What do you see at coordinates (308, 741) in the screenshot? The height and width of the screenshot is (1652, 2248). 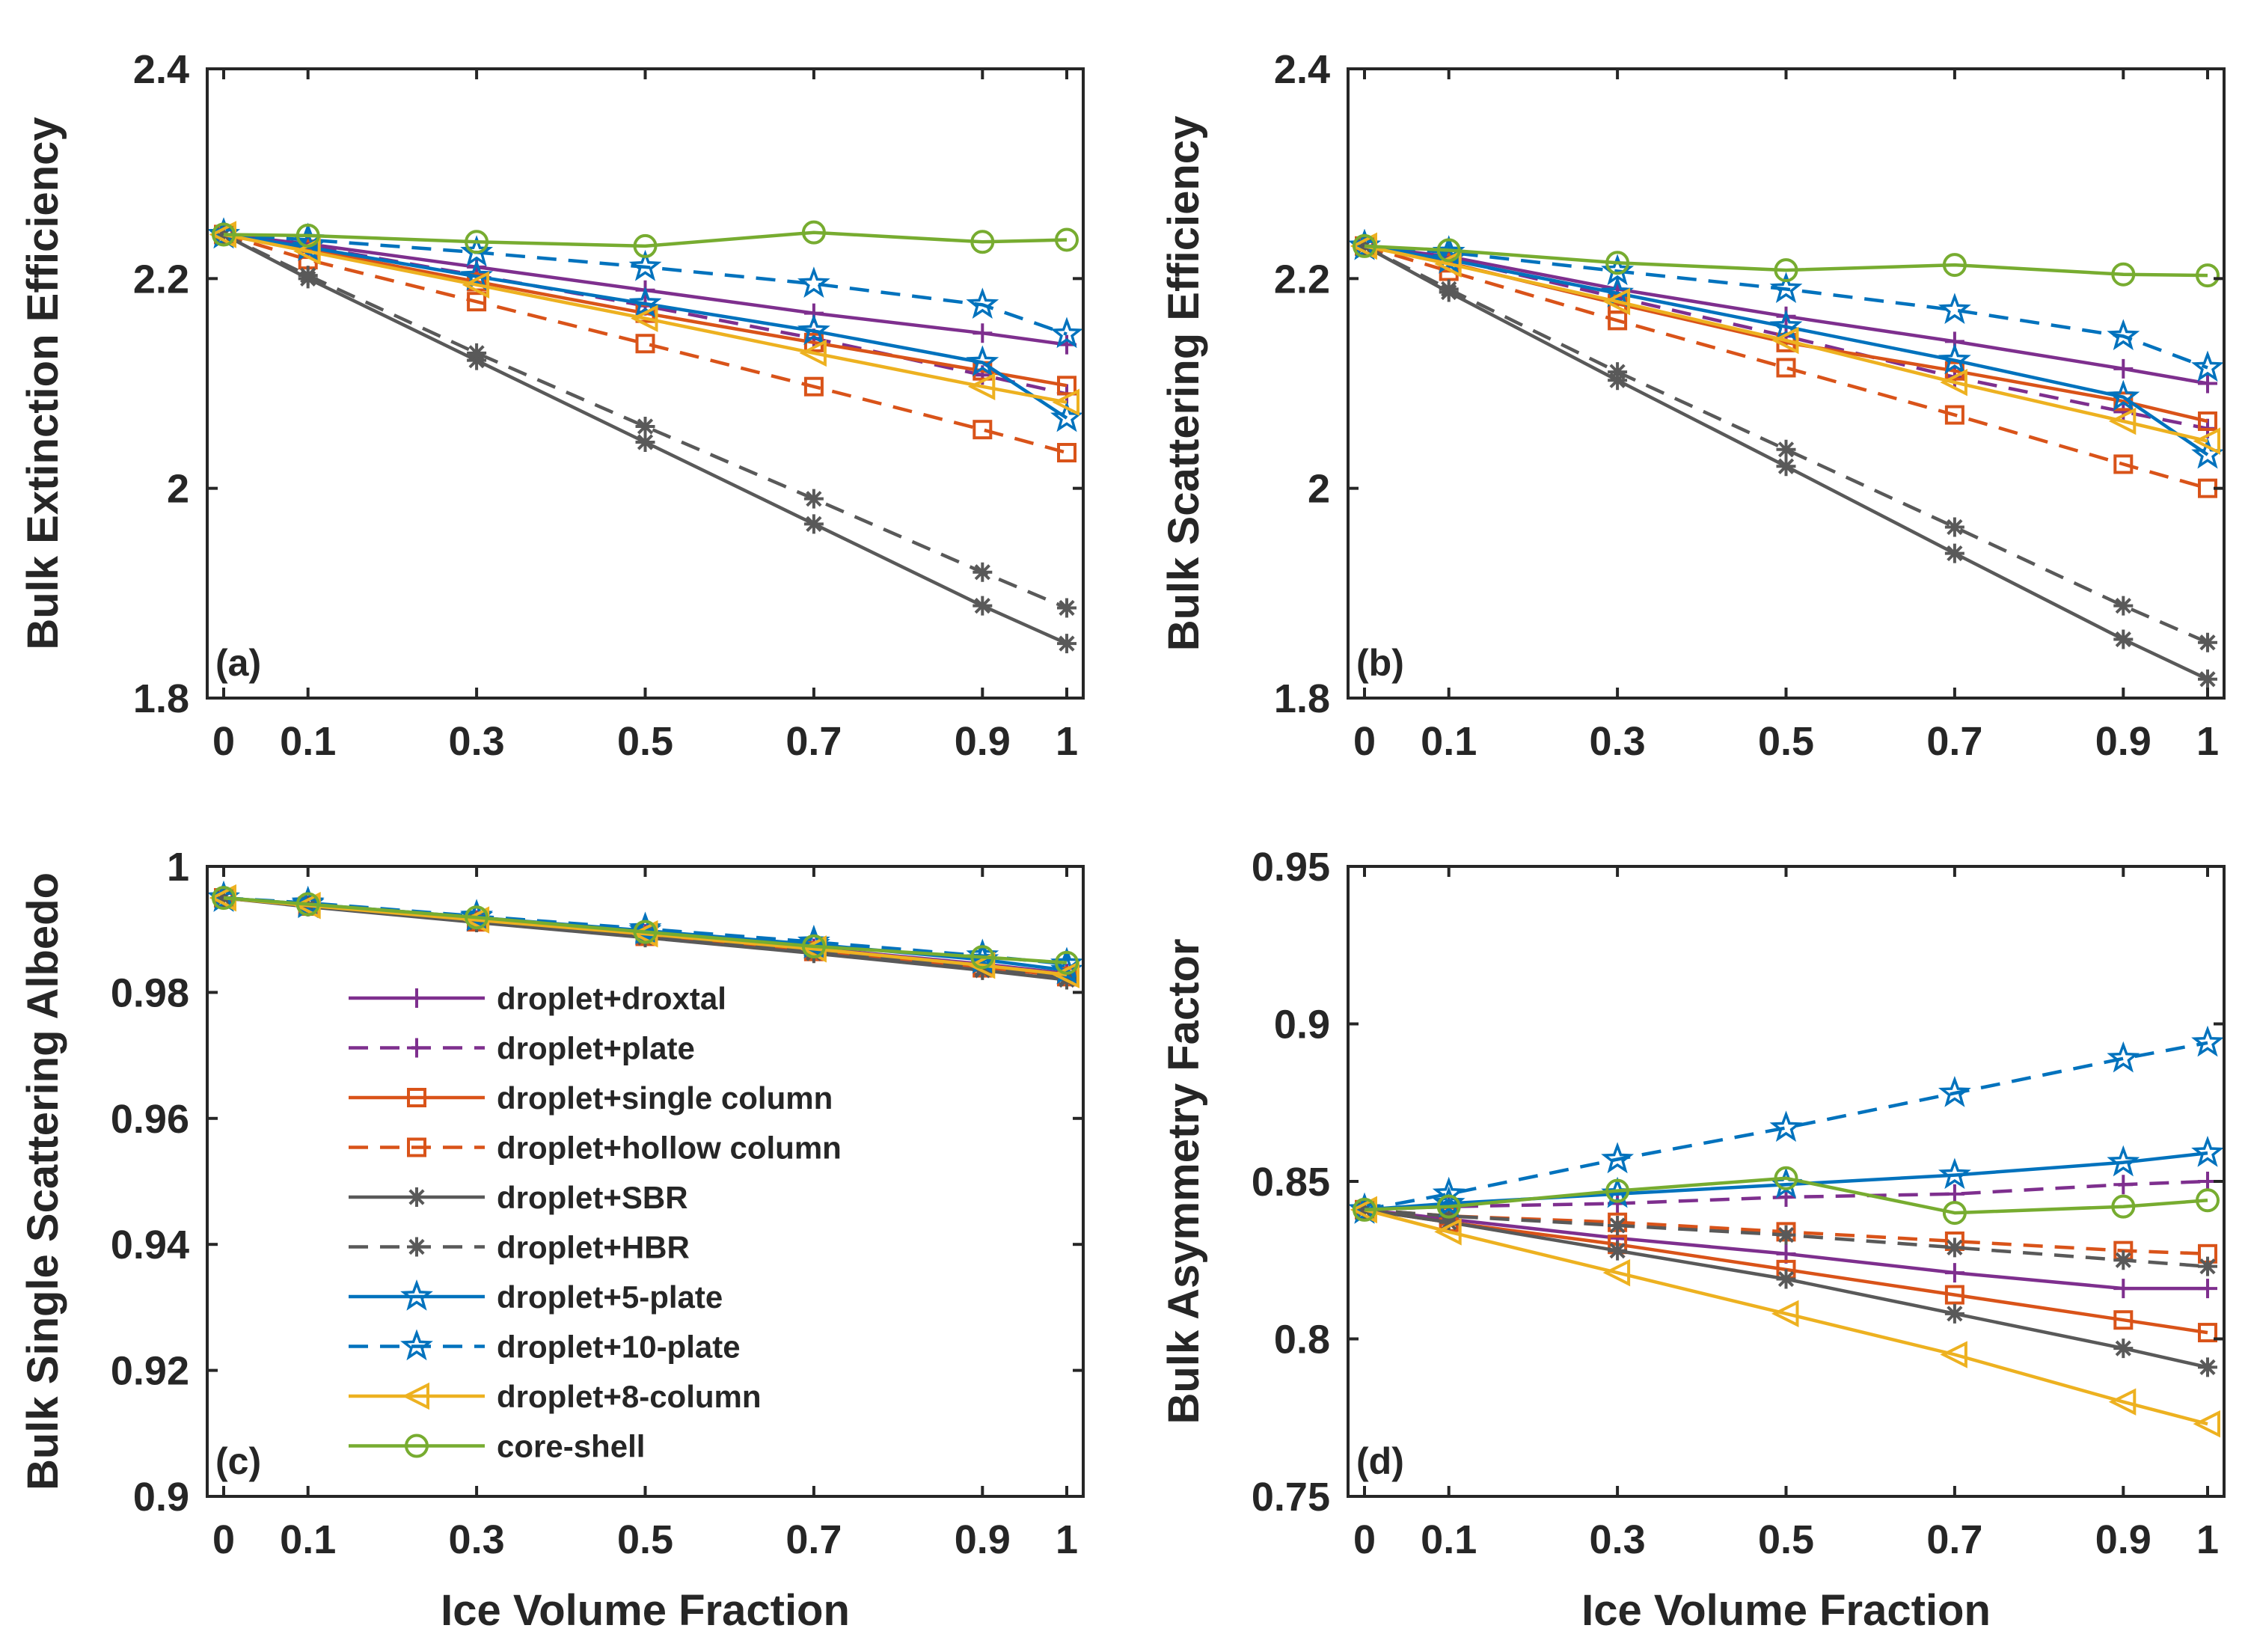 I see `x-tick-label: 0.1` at bounding box center [308, 741].